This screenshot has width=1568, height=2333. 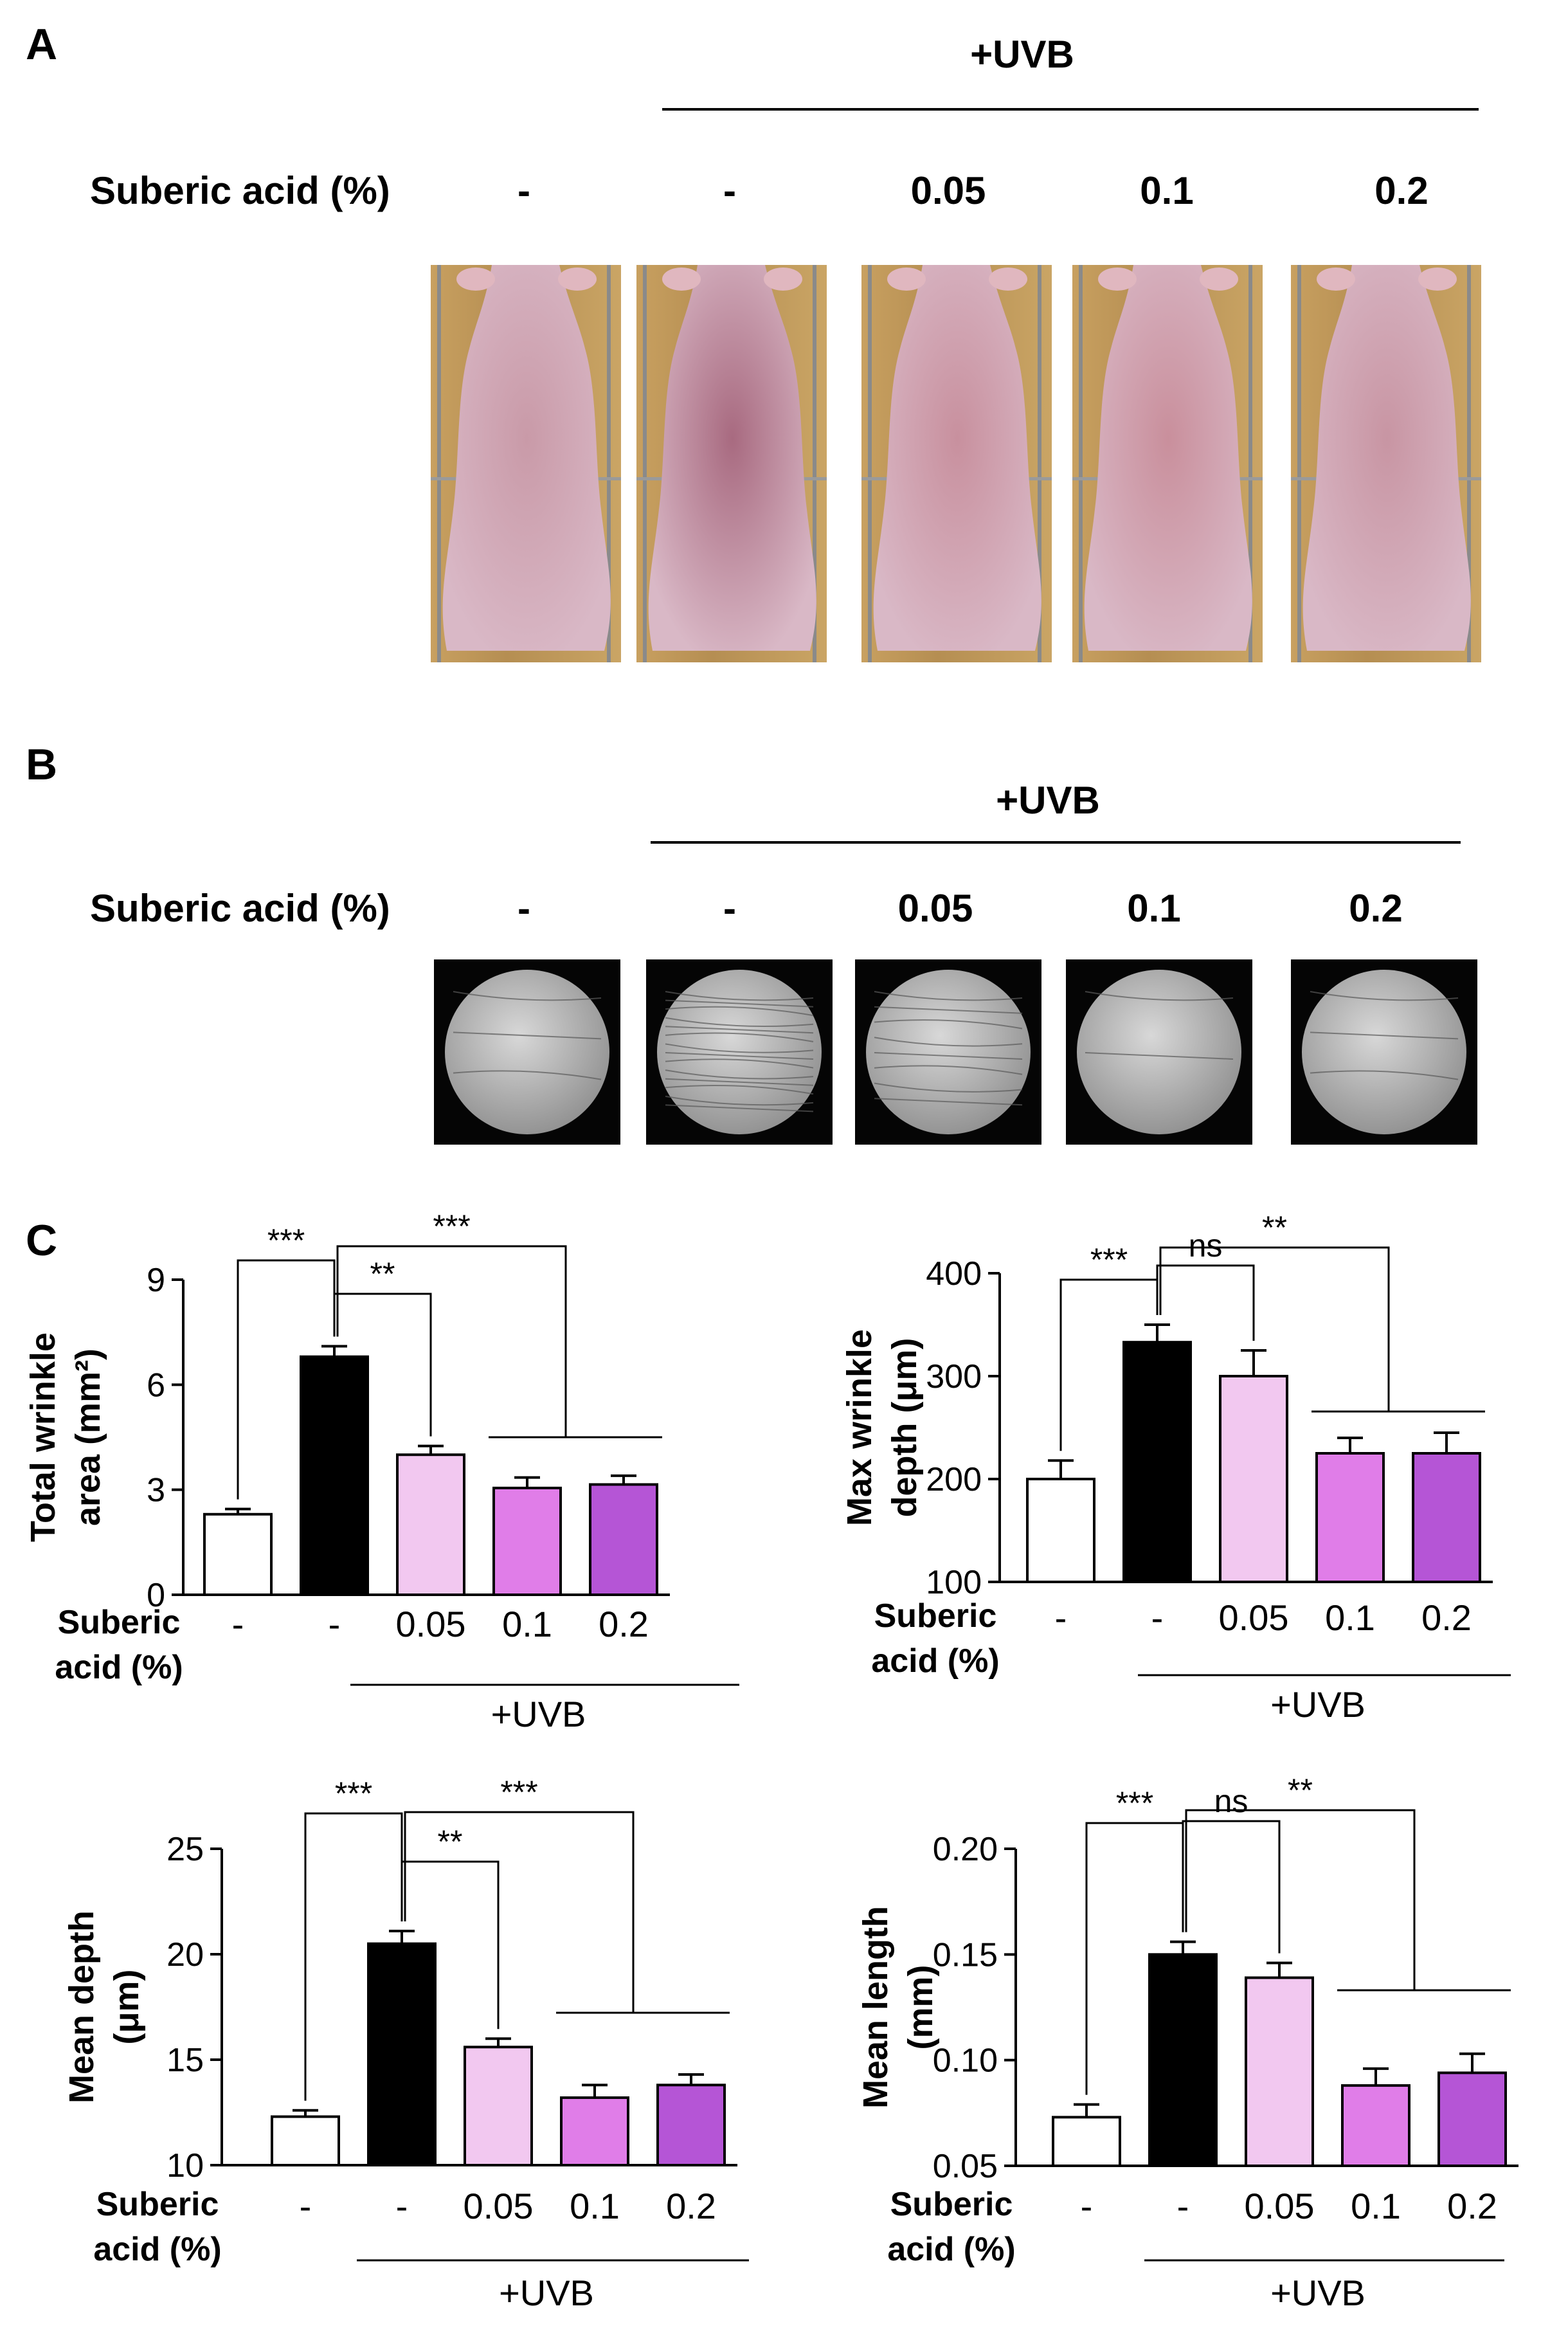 What do you see at coordinates (524, 908) in the screenshot?
I see `panel-b-col-1: -` at bounding box center [524, 908].